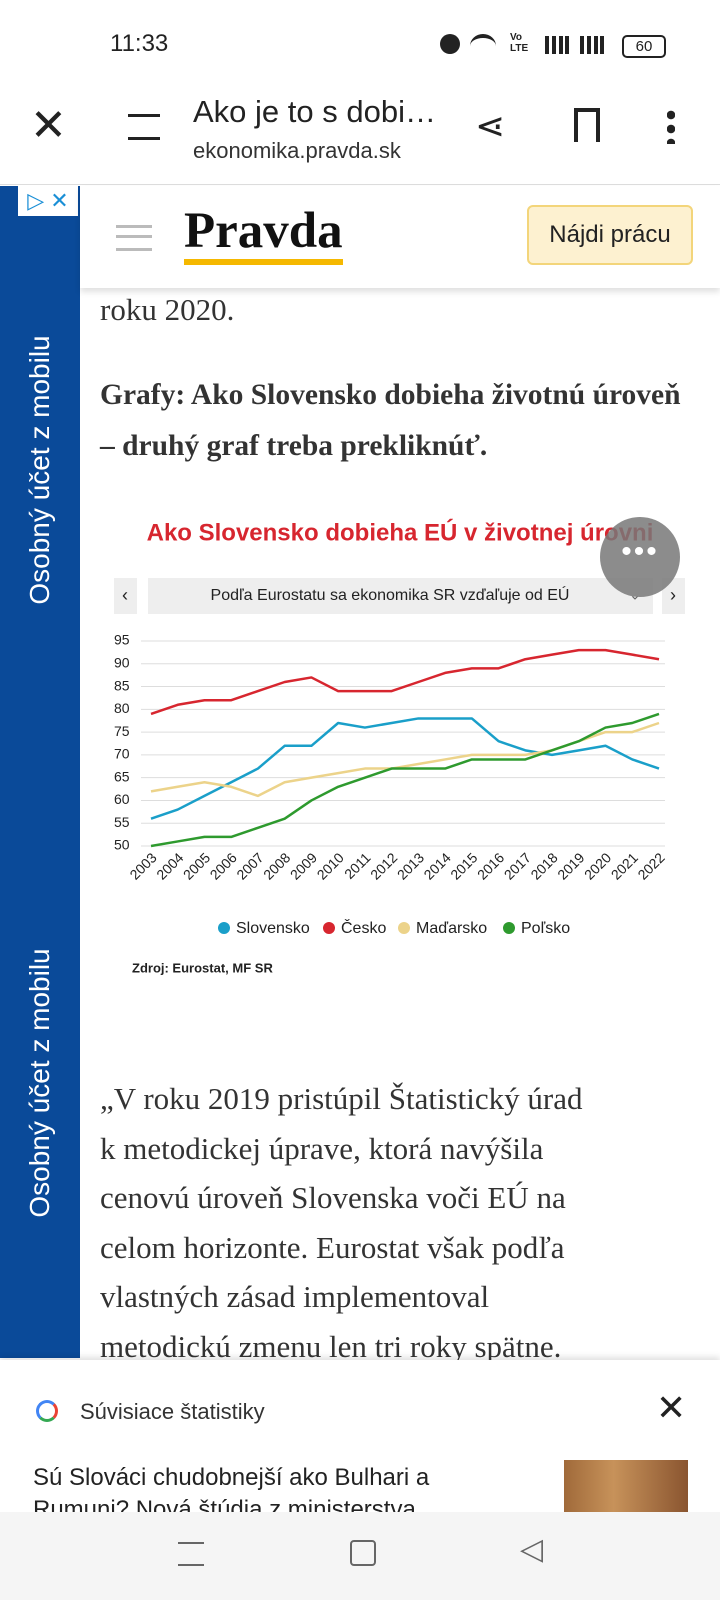 The width and height of the screenshot is (720, 1600). I want to click on body-line: celom horizonte. Eurostat však podľa, so click(332, 1247).